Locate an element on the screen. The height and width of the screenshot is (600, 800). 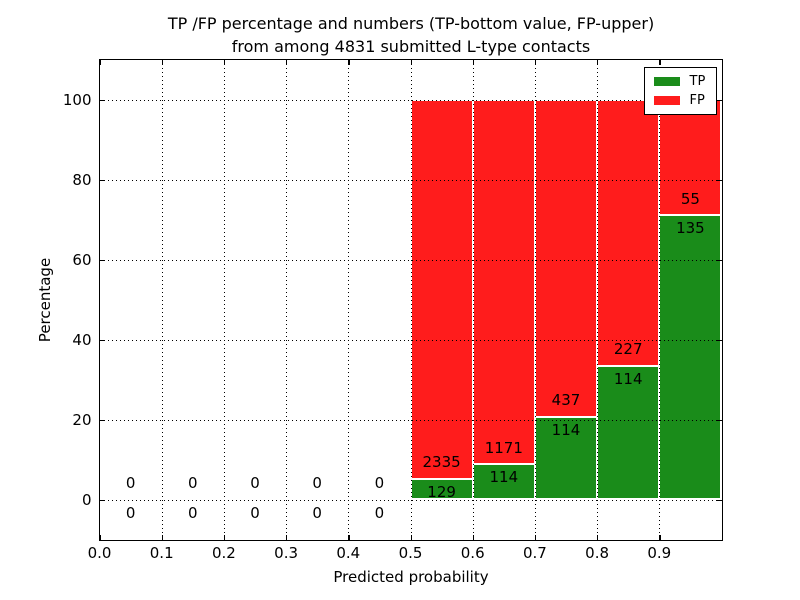
fp-count-label: 1171 is located at coordinates (503, 447).